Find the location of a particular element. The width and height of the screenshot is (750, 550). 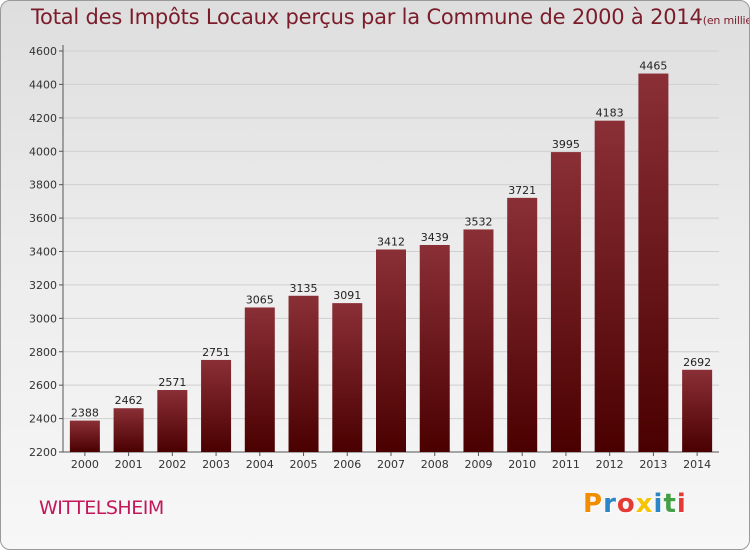

x-tick-label-2011: 2011 is located at coordinates (566, 464).